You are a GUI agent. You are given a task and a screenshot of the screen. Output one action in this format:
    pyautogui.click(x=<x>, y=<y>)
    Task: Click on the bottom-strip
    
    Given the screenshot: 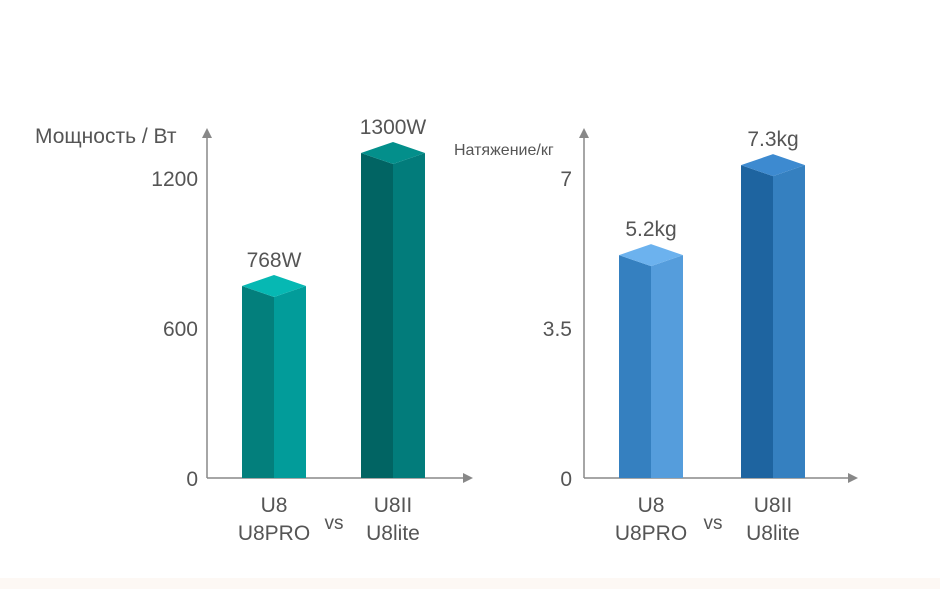 What is the action you would take?
    pyautogui.click(x=470, y=583)
    